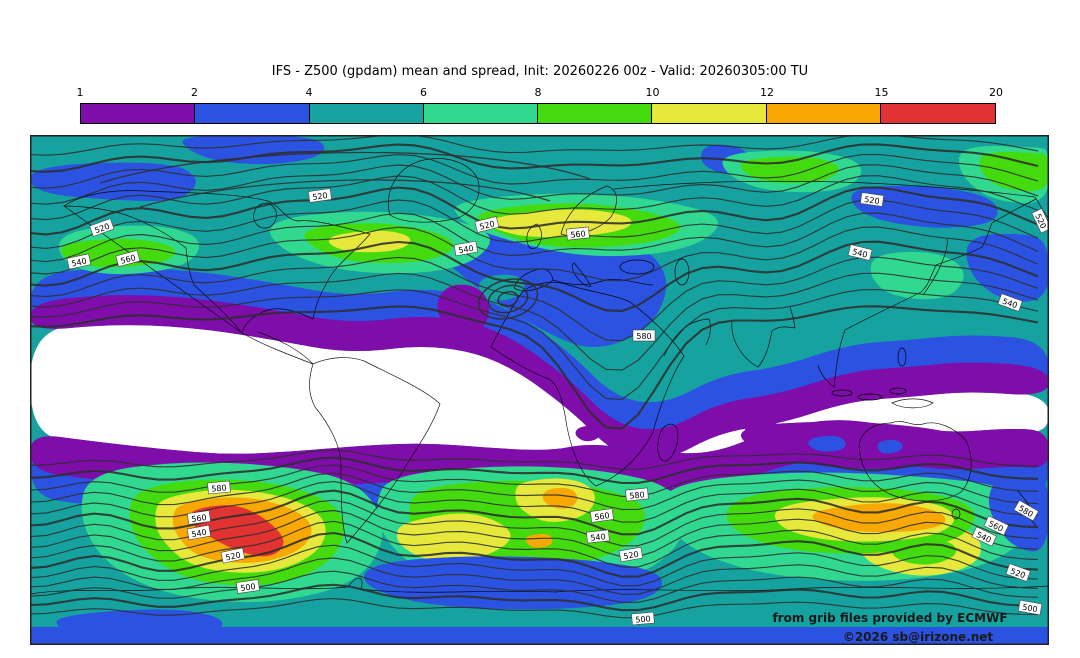 Image resolution: width=1080 pixels, height=658 pixels. I want to click on colorbar-tick: 20, so click(996, 92).